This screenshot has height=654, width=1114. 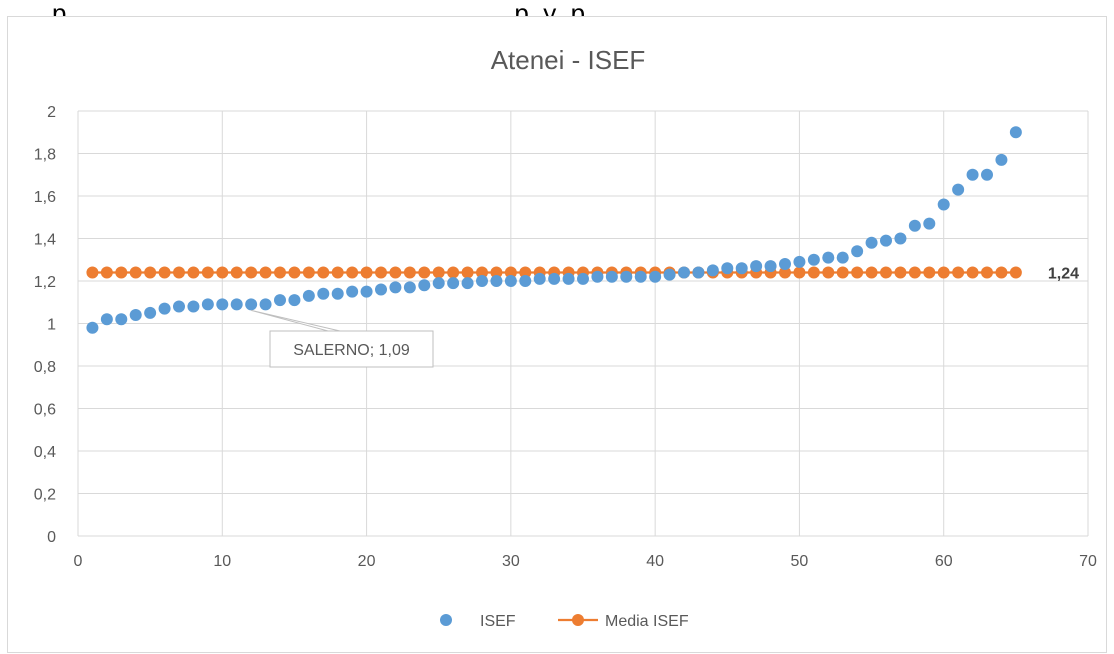 What do you see at coordinates (578, 620) in the screenshot?
I see `legend-media-marker` at bounding box center [578, 620].